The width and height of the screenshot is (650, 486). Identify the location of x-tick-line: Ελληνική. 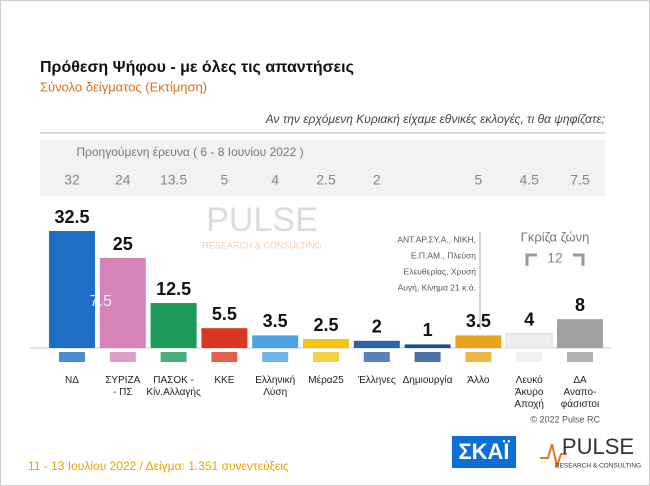
(275, 380).